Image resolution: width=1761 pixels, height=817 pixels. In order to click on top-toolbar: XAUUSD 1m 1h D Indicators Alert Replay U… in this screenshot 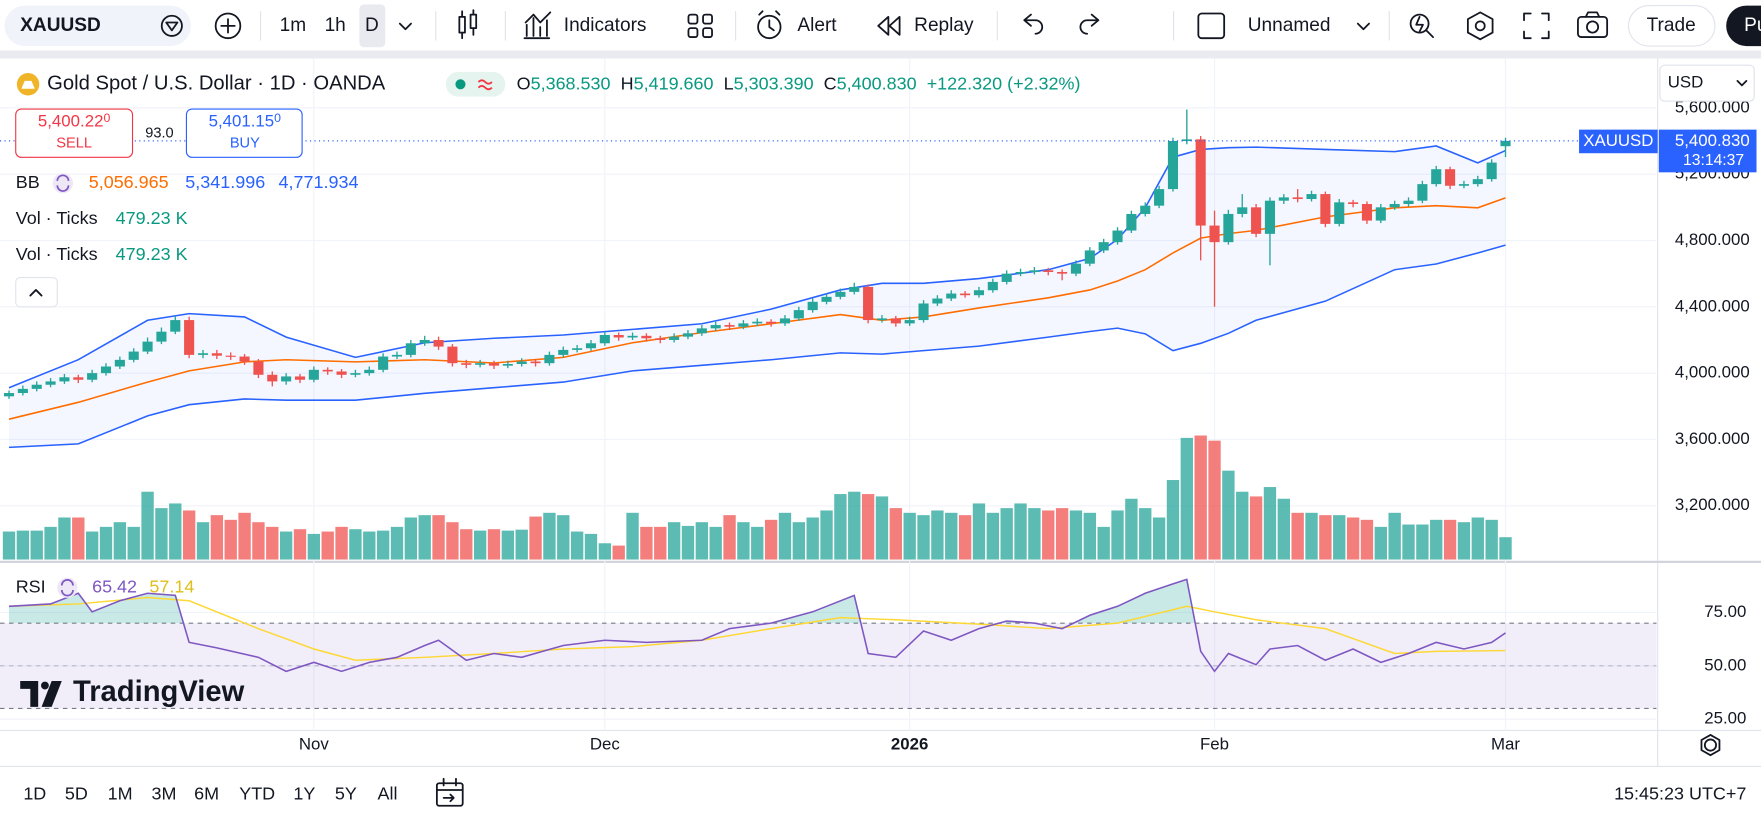, I will do `click(882, 26)`.